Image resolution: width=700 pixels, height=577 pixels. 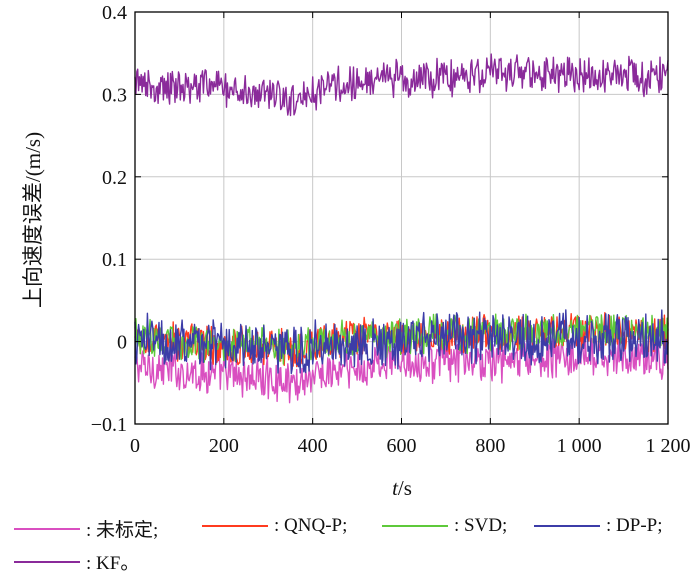 I want to click on y-tick-label: 0.2, so click(x=114, y=178).